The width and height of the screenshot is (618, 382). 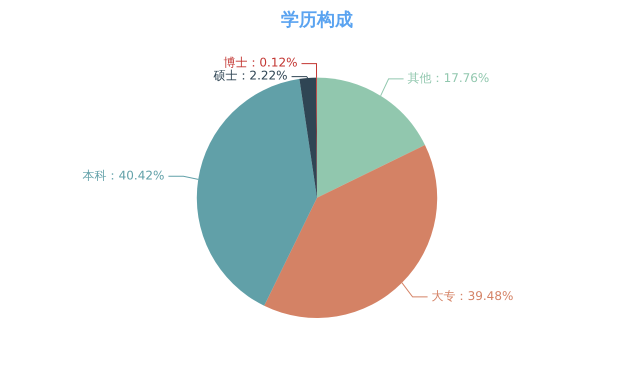 I want to click on slice-label: 博士：0.12%, so click(x=260, y=63).